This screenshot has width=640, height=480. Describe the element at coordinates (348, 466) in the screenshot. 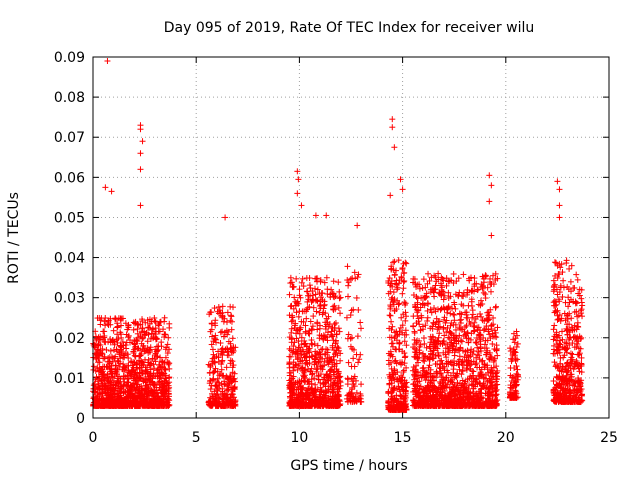

I see `x-axis-label: GPS time / hours` at that location.